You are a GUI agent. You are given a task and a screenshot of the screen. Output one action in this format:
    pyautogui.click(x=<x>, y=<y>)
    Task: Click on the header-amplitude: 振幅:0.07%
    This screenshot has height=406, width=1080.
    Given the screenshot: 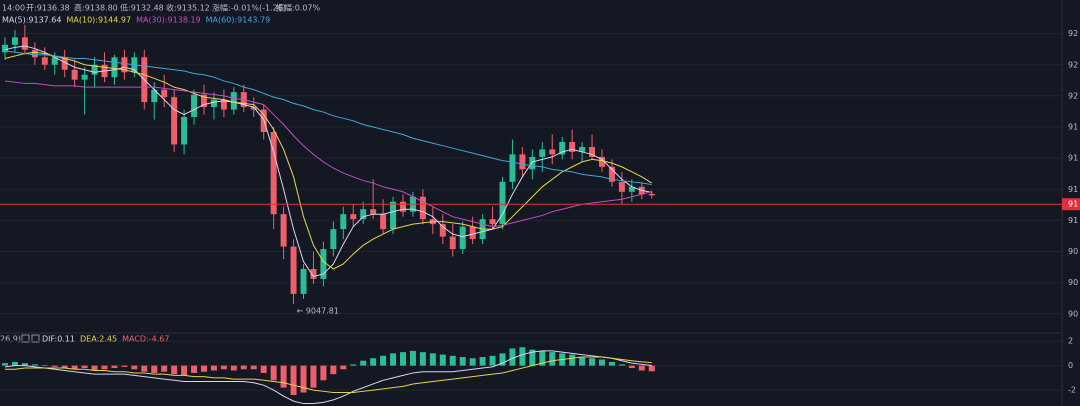 What is the action you would take?
    pyautogui.click(x=298, y=8)
    